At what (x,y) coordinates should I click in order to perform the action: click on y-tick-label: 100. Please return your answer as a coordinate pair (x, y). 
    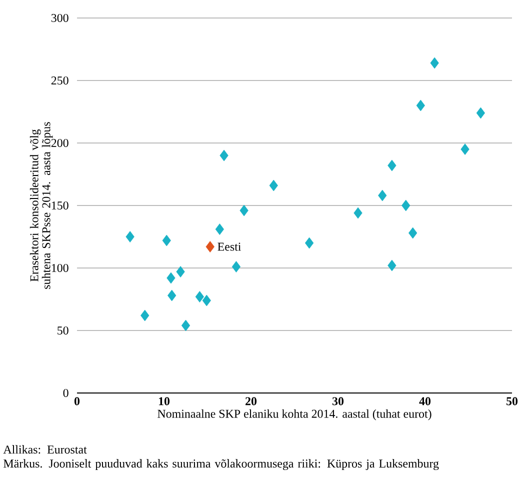
    Looking at the image, I should click on (60, 268).